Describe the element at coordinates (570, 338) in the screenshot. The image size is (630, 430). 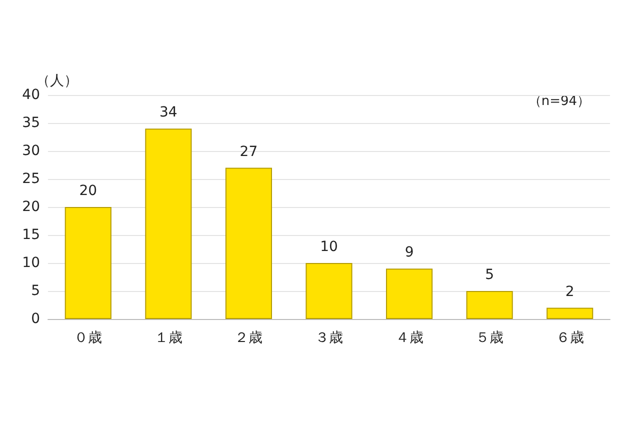
I see `x-tick-label: ６歳` at that location.